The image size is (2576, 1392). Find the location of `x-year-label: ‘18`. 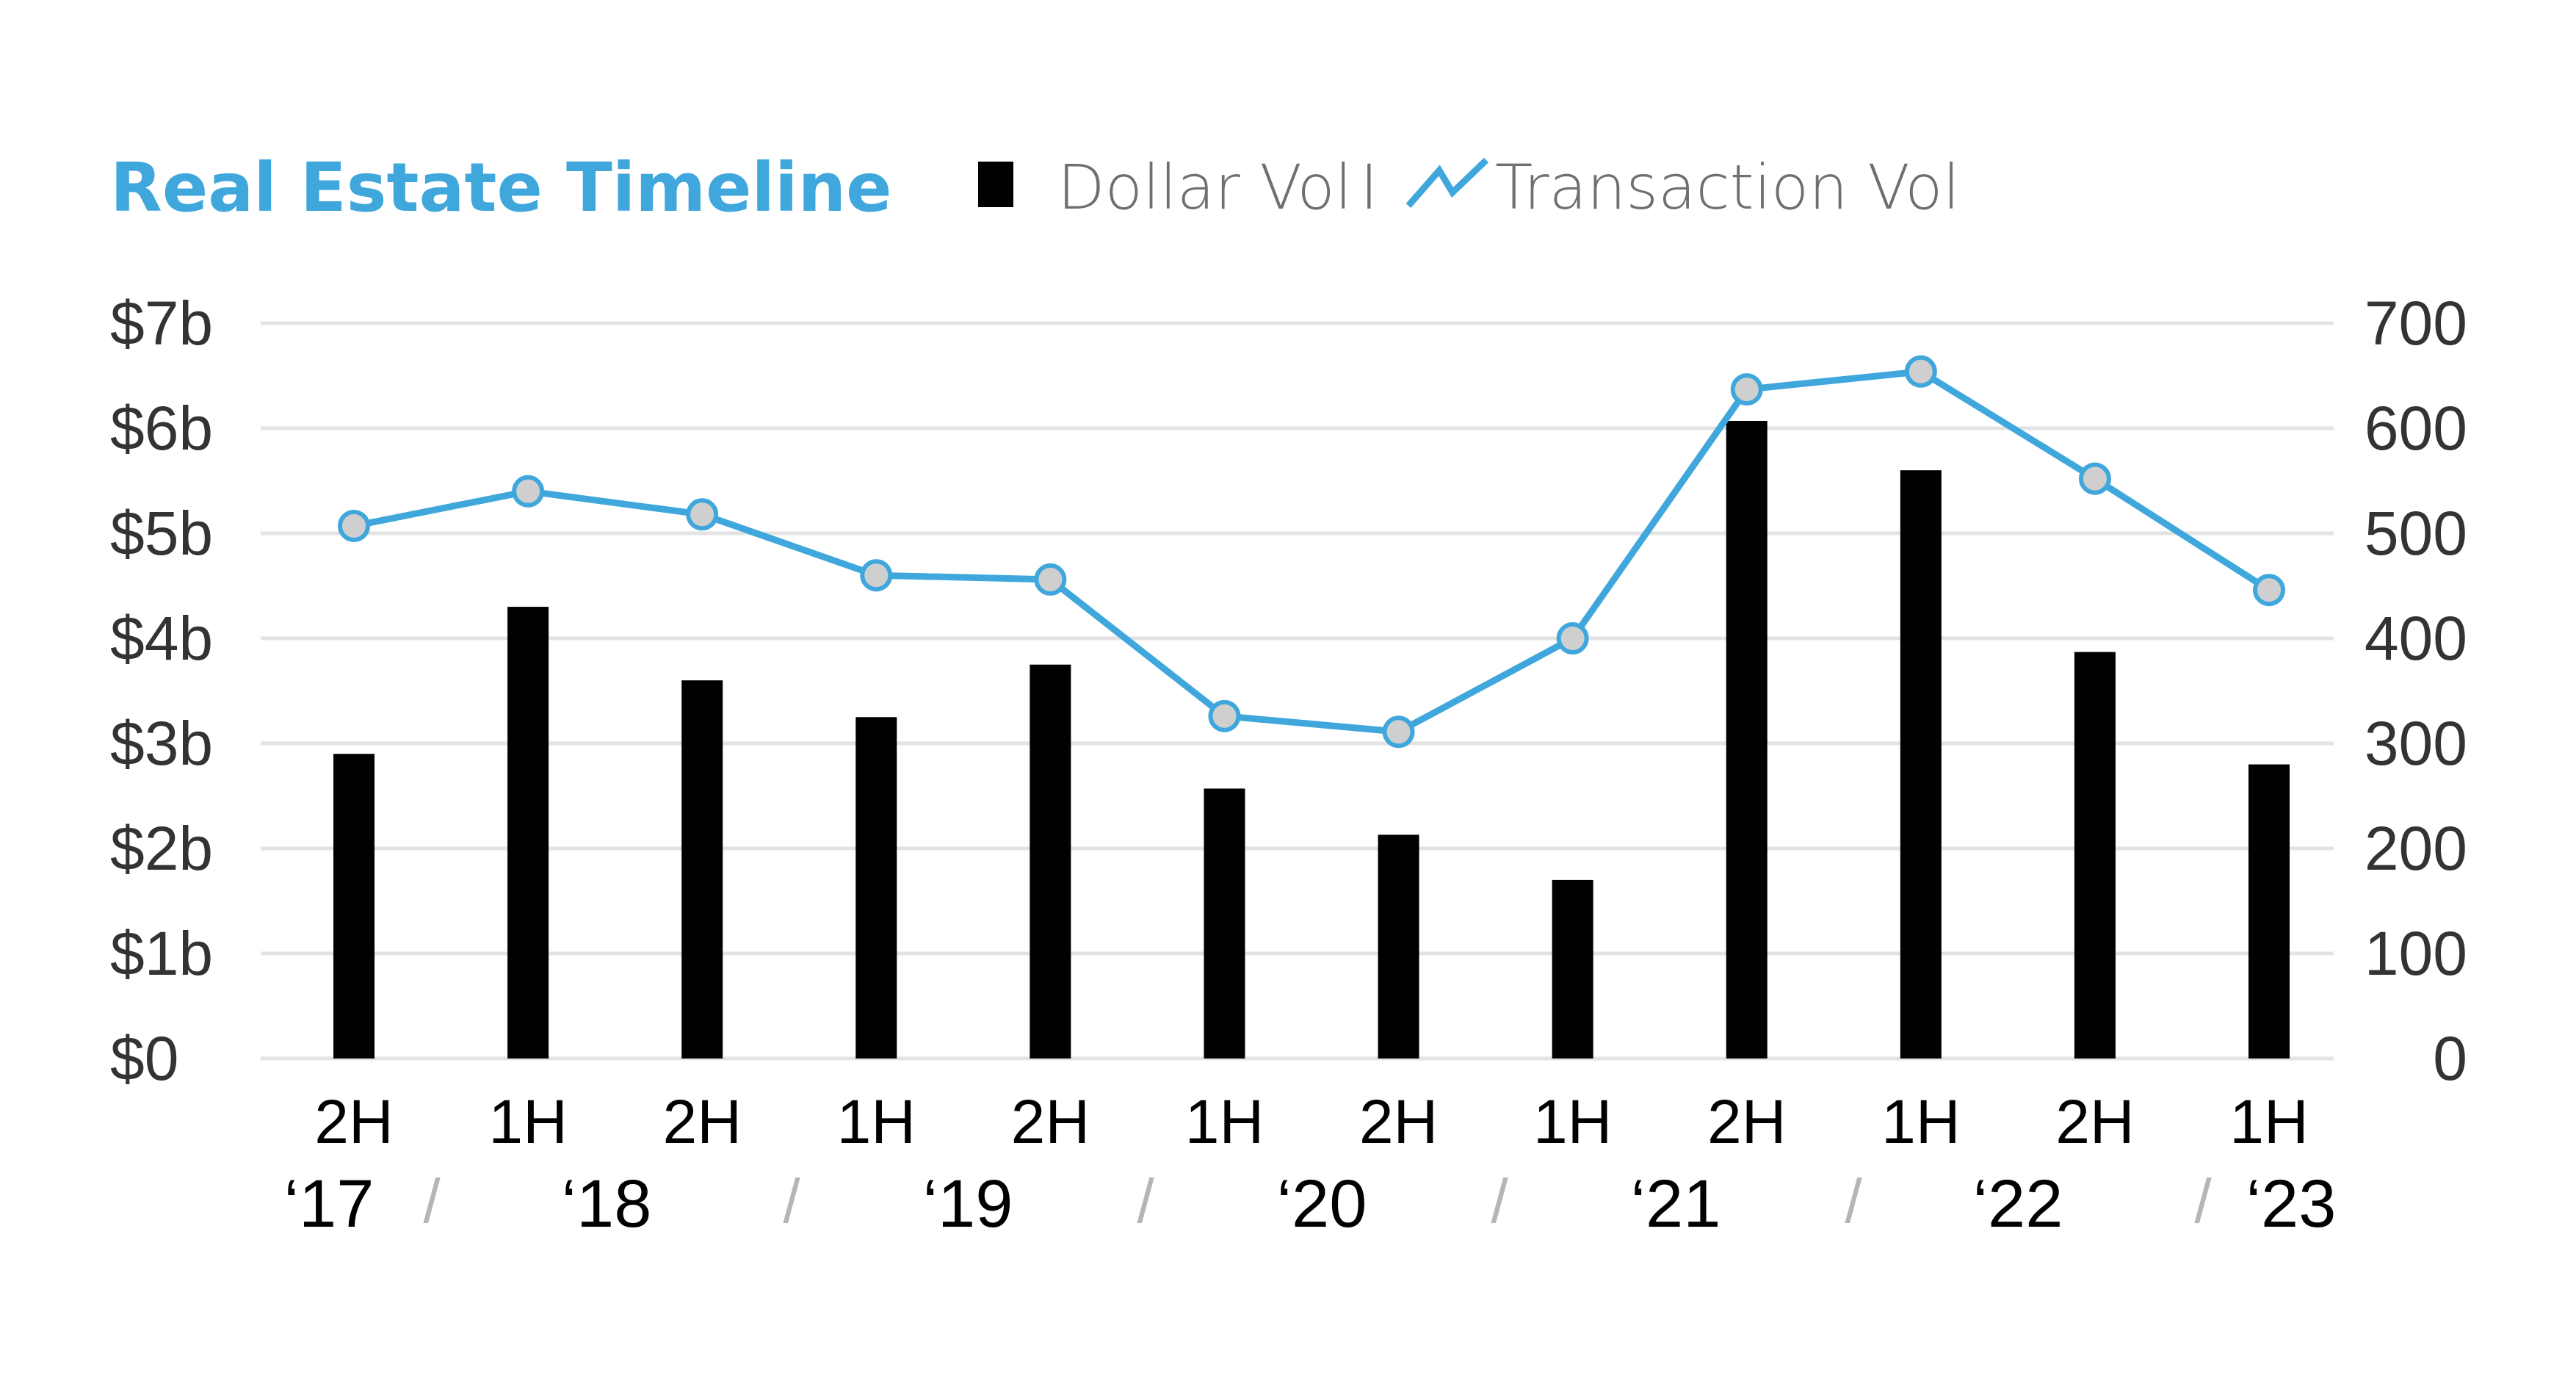

x-year-label: ‘18 is located at coordinates (607, 1203).